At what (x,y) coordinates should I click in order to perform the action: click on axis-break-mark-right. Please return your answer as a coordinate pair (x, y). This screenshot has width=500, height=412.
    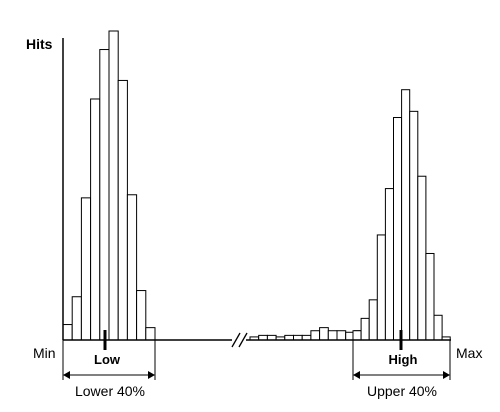
    Looking at the image, I should click on (243, 340).